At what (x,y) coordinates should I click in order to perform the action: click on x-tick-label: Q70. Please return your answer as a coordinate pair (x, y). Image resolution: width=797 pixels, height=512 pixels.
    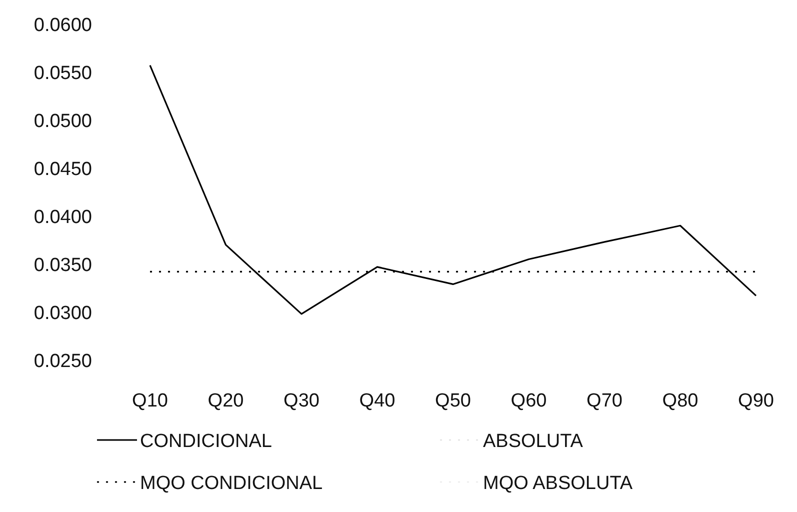
    Looking at the image, I should click on (604, 401).